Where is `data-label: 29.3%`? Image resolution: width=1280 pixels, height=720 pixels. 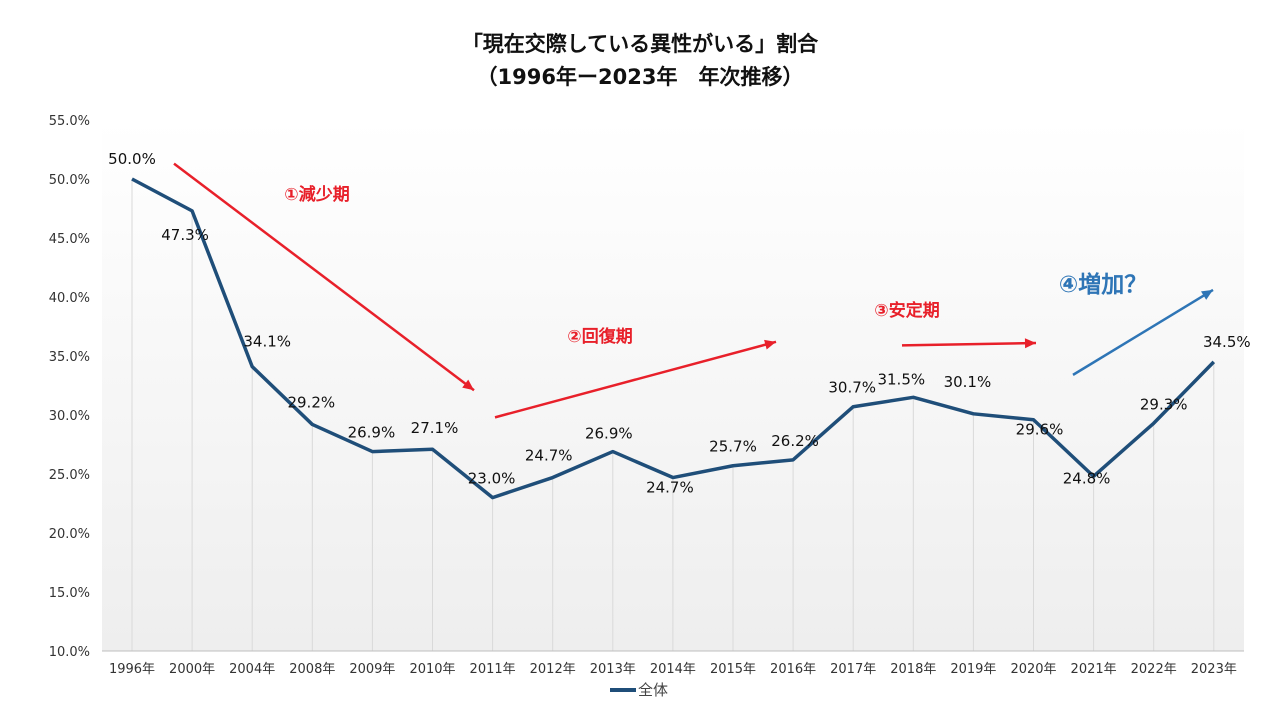
data-label: 29.3% is located at coordinates (1164, 404).